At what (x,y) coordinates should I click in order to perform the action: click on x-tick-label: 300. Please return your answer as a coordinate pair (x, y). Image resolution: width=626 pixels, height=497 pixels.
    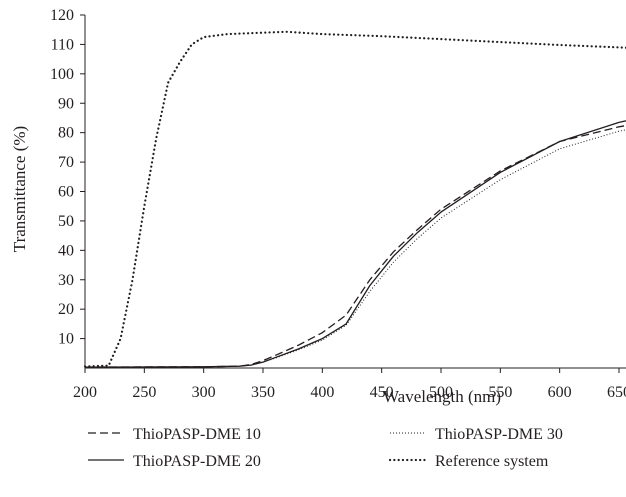
    Looking at the image, I should click on (204, 392).